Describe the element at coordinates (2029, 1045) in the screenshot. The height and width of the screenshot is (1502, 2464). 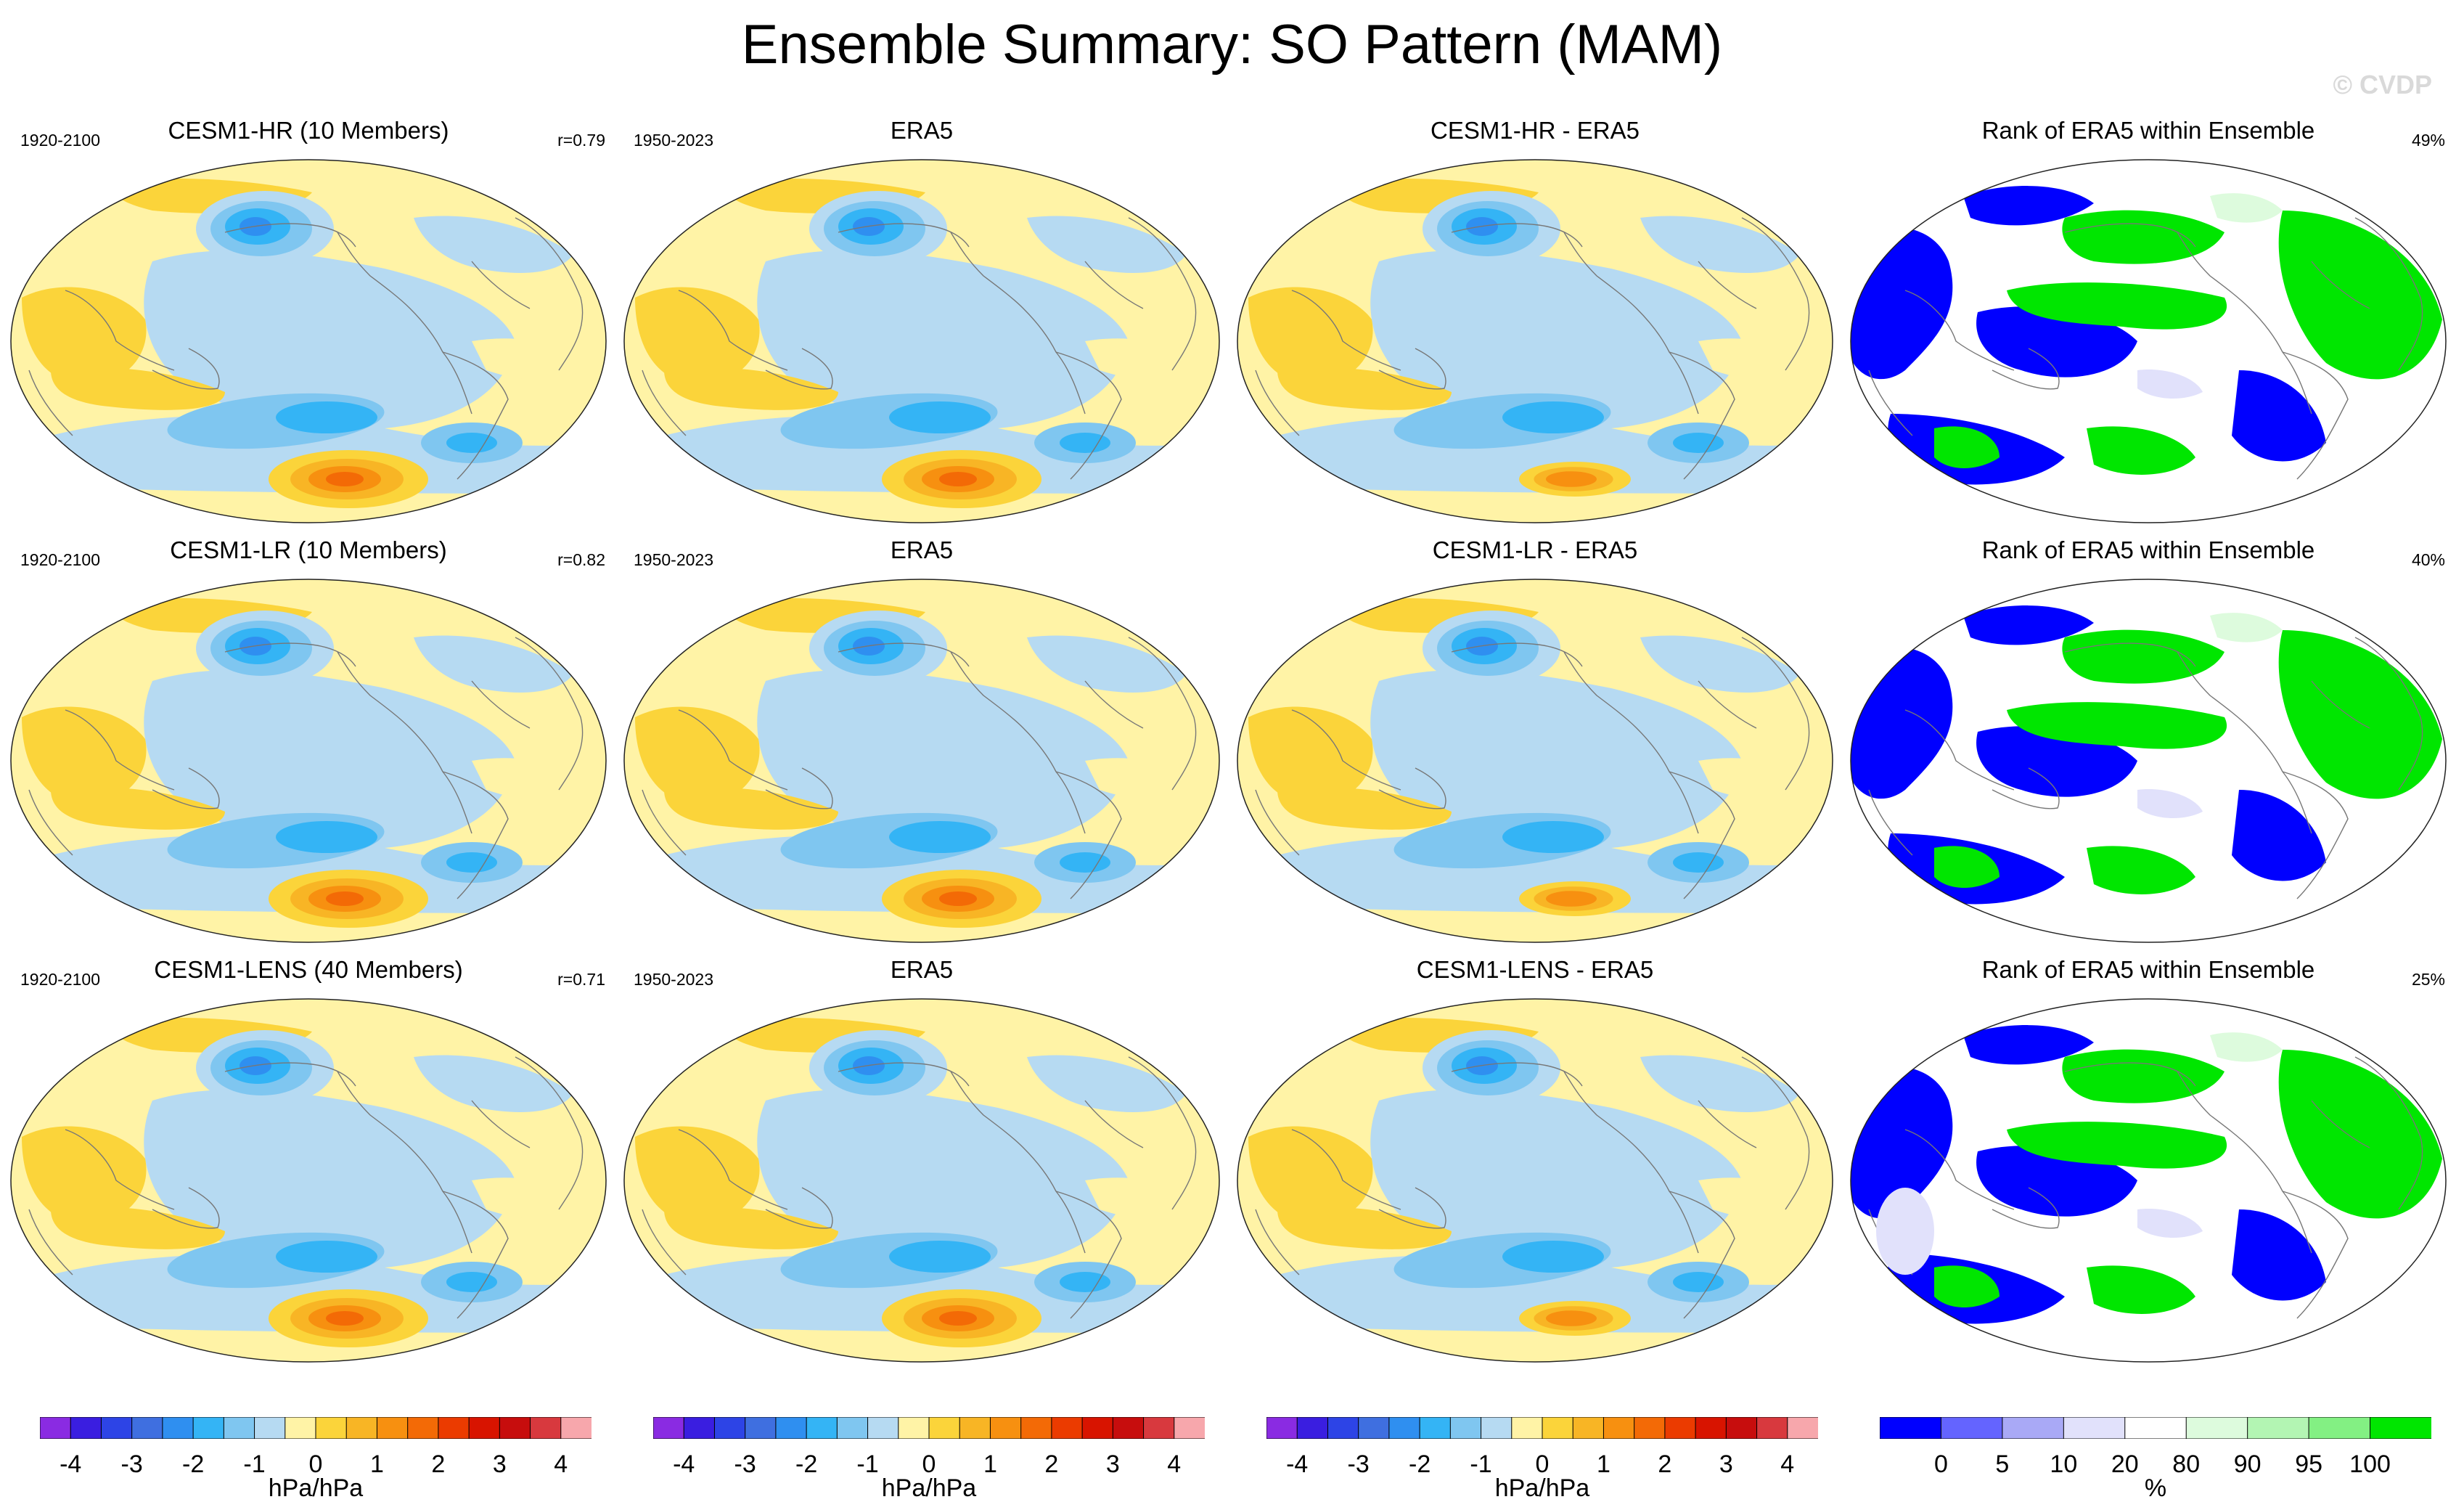
I see `rank-blue-north` at that location.